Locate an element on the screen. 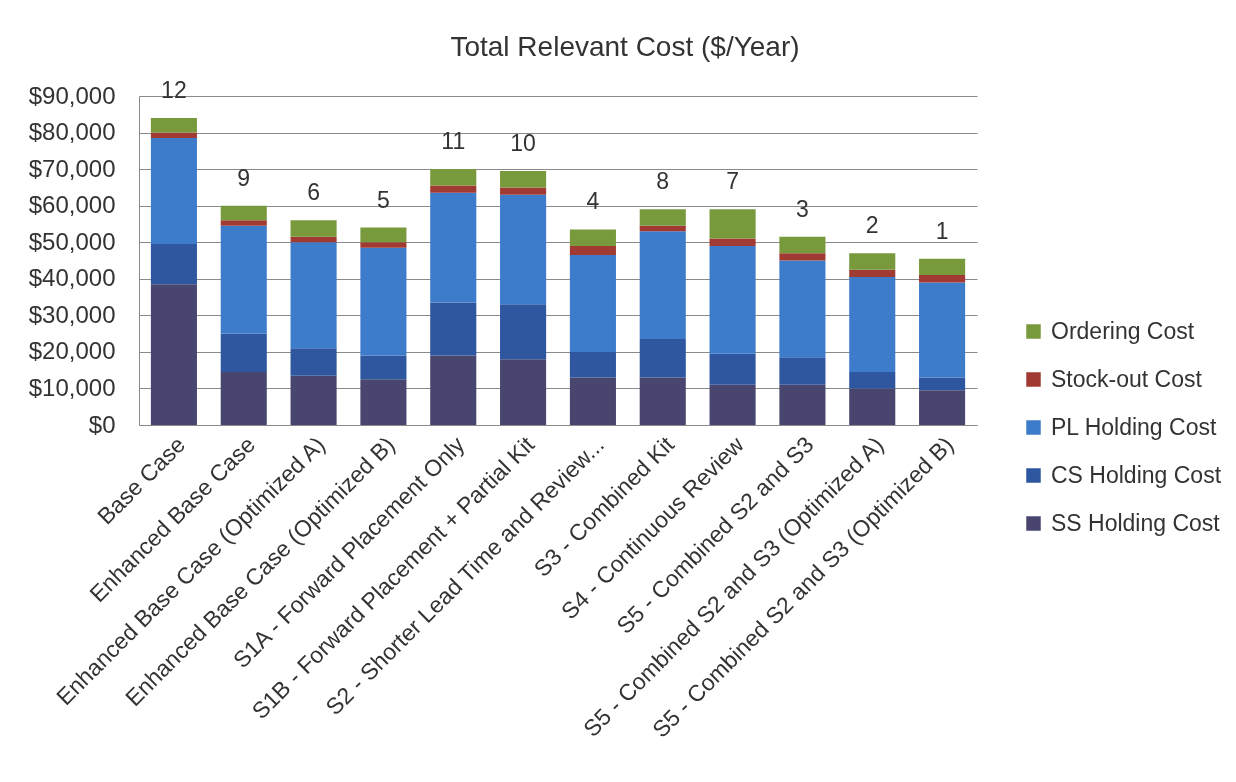 The width and height of the screenshot is (1236, 782). annotation: 8 is located at coordinates (663, 181).